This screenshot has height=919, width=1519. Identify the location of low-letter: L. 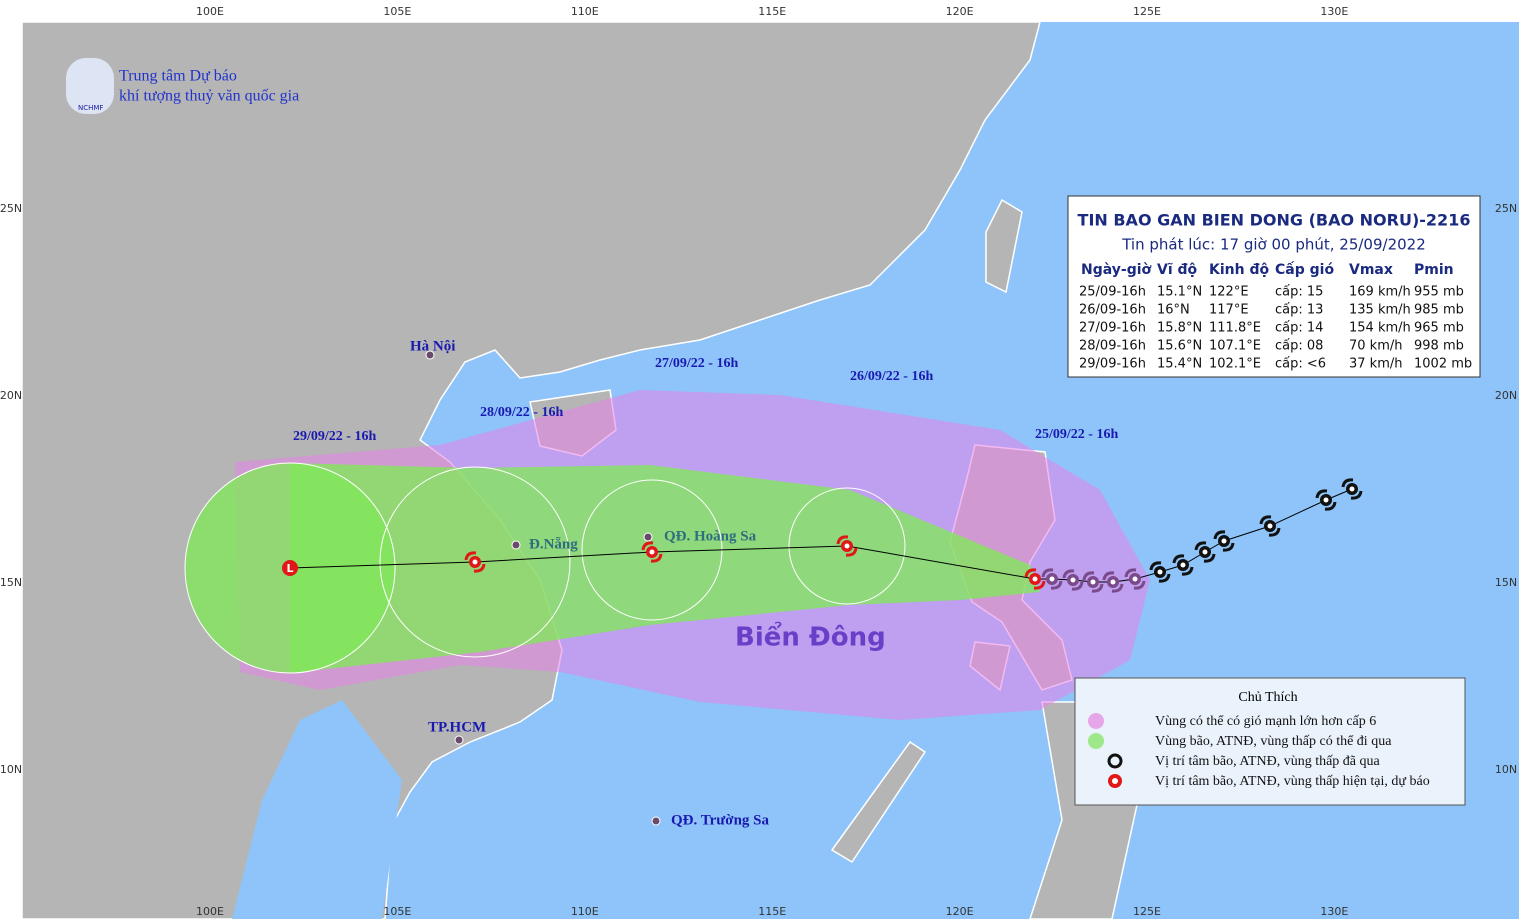
(289, 568).